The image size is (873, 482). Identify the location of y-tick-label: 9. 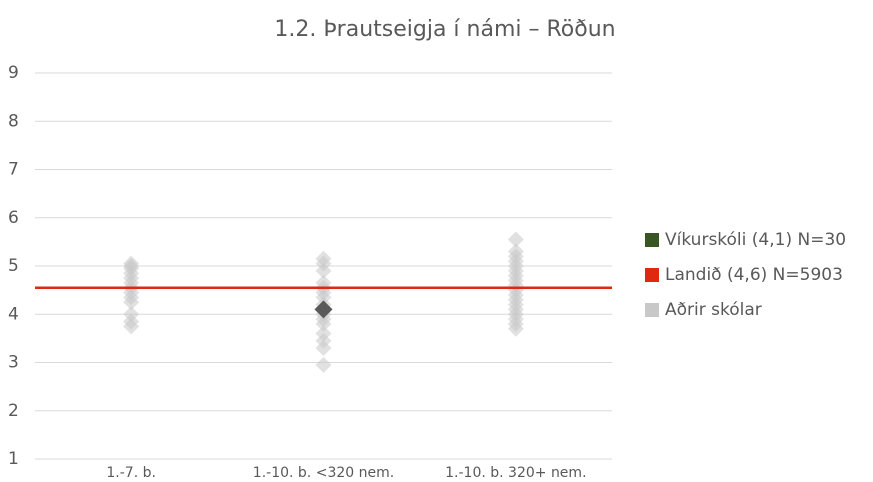
(13, 73).